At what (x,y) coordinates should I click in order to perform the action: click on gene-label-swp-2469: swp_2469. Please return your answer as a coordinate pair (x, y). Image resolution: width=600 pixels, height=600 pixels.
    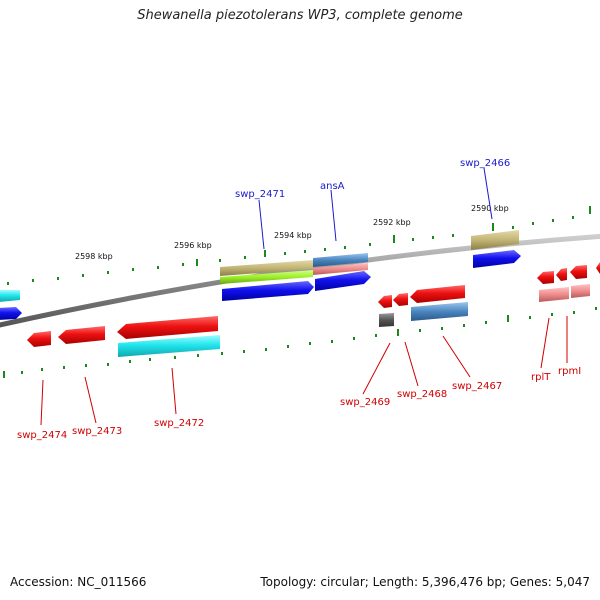
    Looking at the image, I should click on (365, 402).